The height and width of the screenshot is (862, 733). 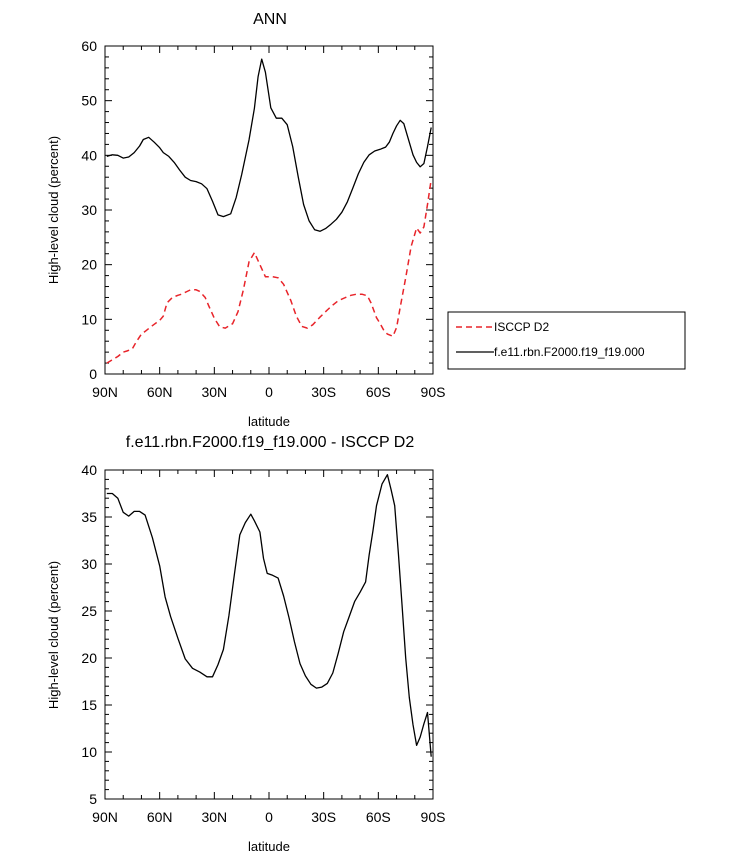 What do you see at coordinates (105, 817) in the screenshot?
I see `bottom-x-tick-label: 90N` at bounding box center [105, 817].